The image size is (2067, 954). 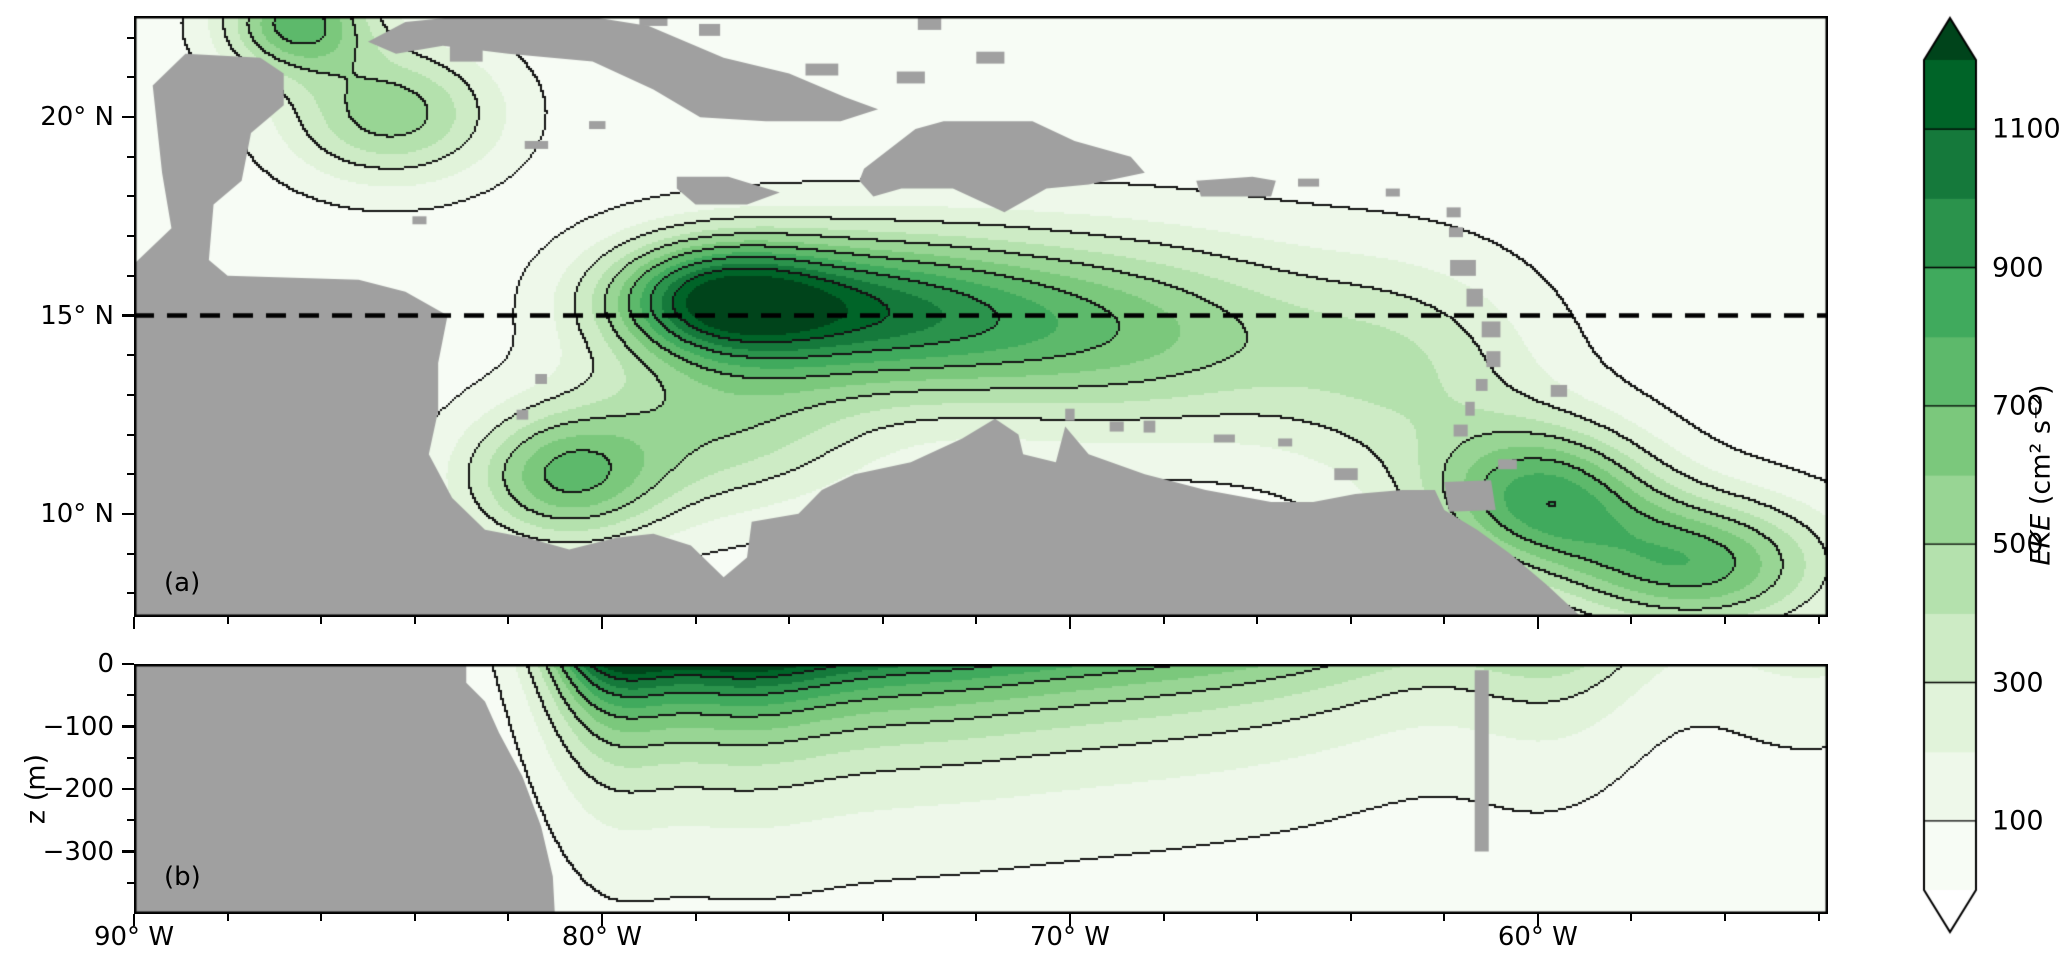 What do you see at coordinates (134, 937) in the screenshot?
I see `x-tick-label: 90° W` at bounding box center [134, 937].